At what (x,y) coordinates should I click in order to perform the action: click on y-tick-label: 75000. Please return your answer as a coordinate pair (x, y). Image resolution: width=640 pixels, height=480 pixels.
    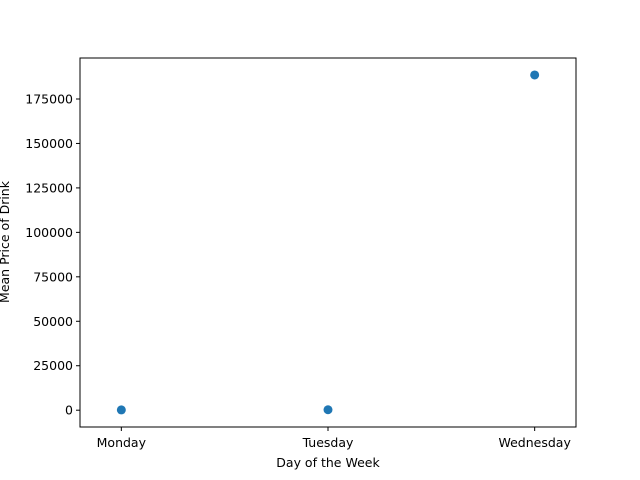
    Looking at the image, I should click on (53, 276).